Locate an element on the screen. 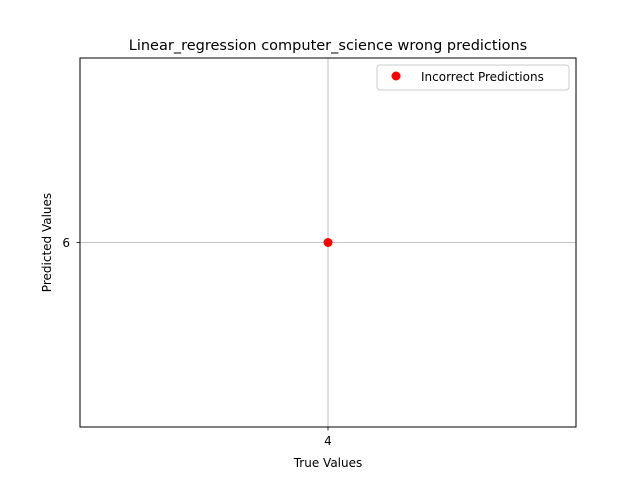 The height and width of the screenshot is (485, 640). y-tick-label: 6 is located at coordinates (66, 243).